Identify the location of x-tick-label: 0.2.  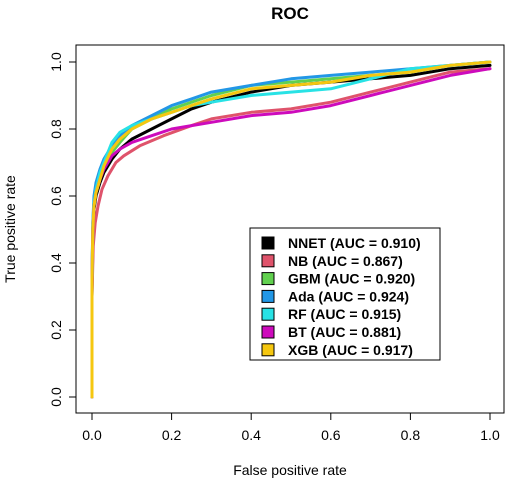
(172, 435).